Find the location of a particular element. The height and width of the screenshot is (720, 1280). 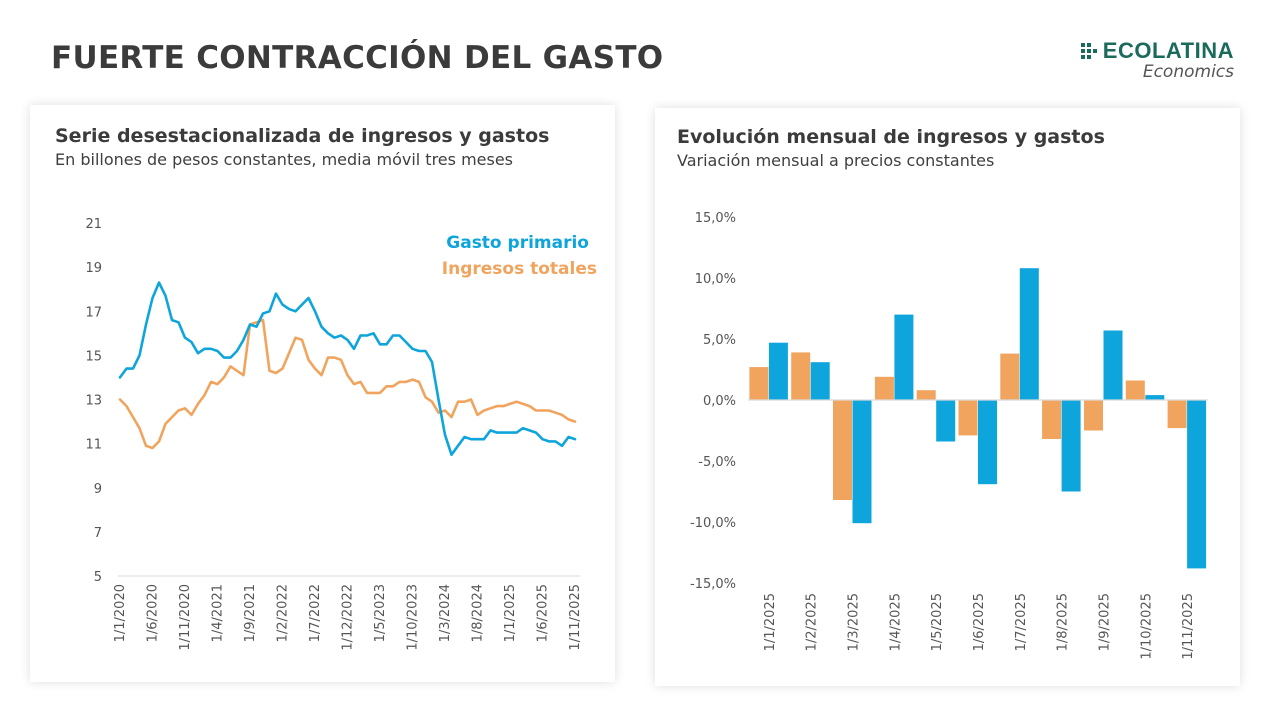

y-tick-label: 9 is located at coordinates (98, 489).